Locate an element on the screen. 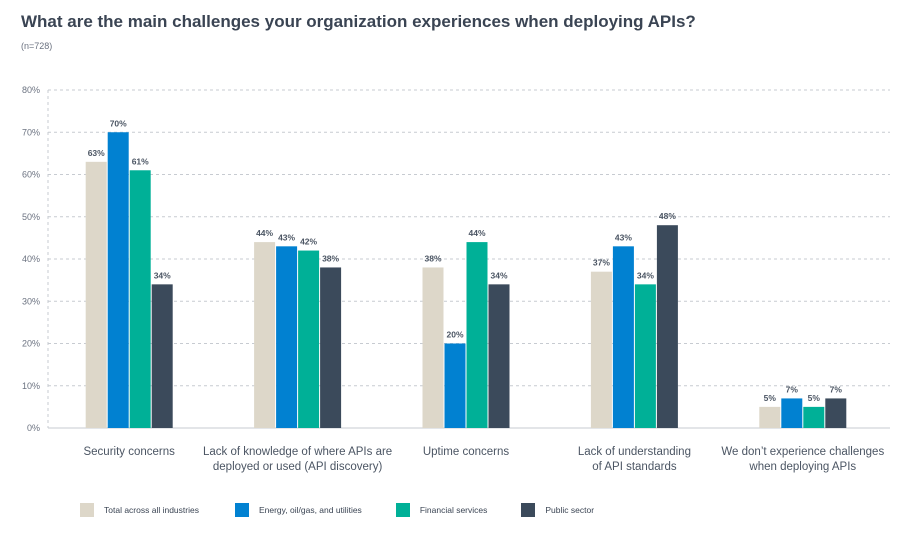  legend-item: Total across all industries is located at coordinates (139, 510).